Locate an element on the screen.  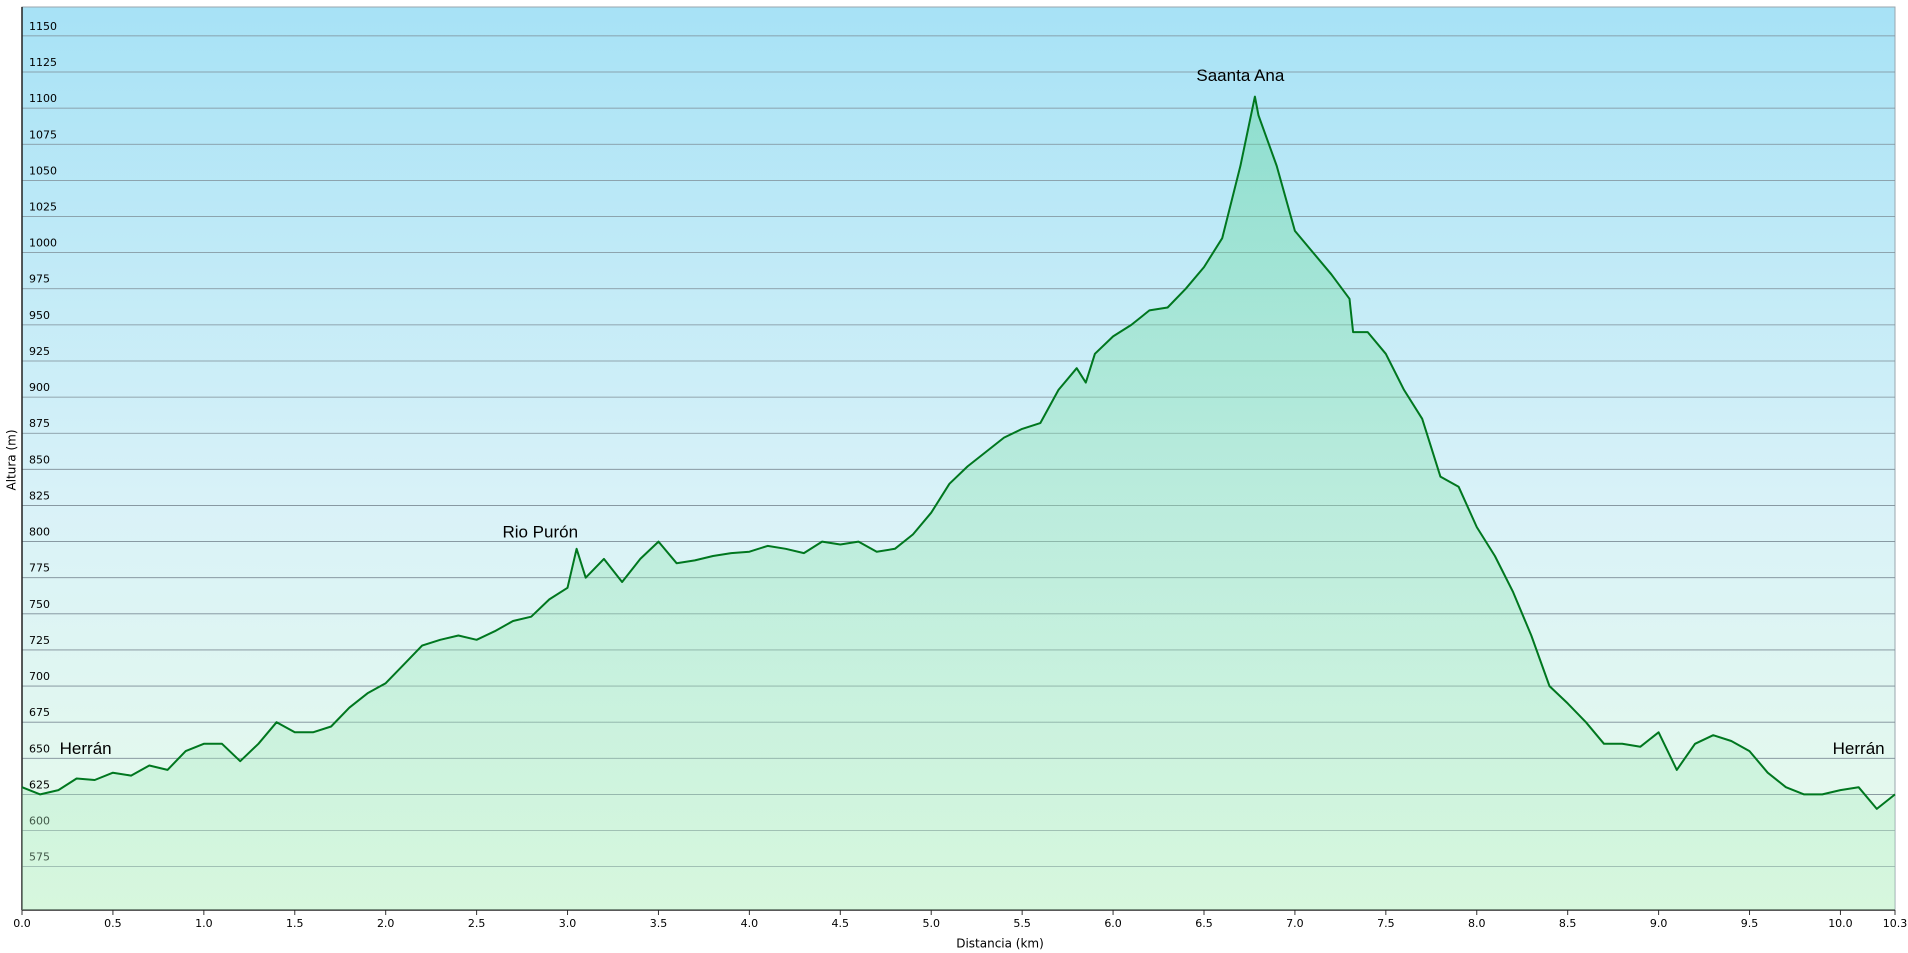
x-tick-label: 9.5 is located at coordinates (1750, 923).